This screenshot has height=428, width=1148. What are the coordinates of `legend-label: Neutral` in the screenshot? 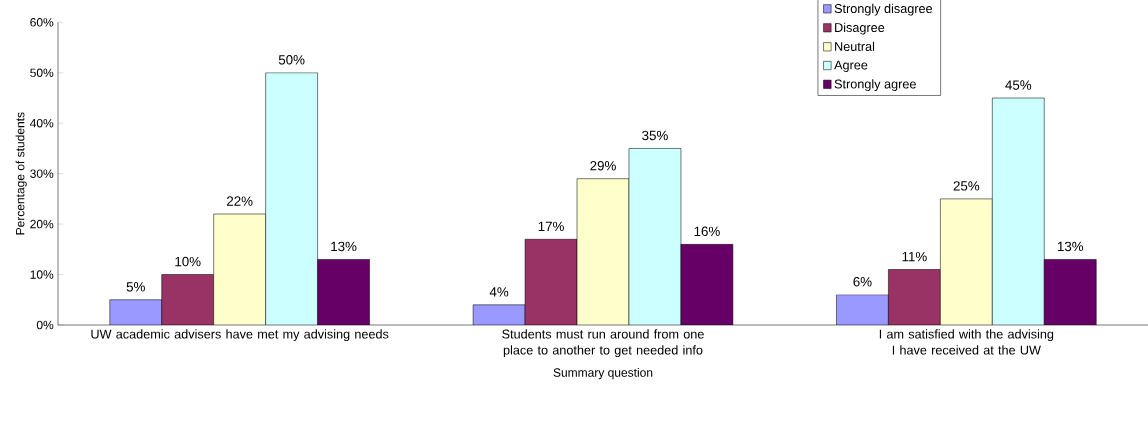 It's located at (855, 46).